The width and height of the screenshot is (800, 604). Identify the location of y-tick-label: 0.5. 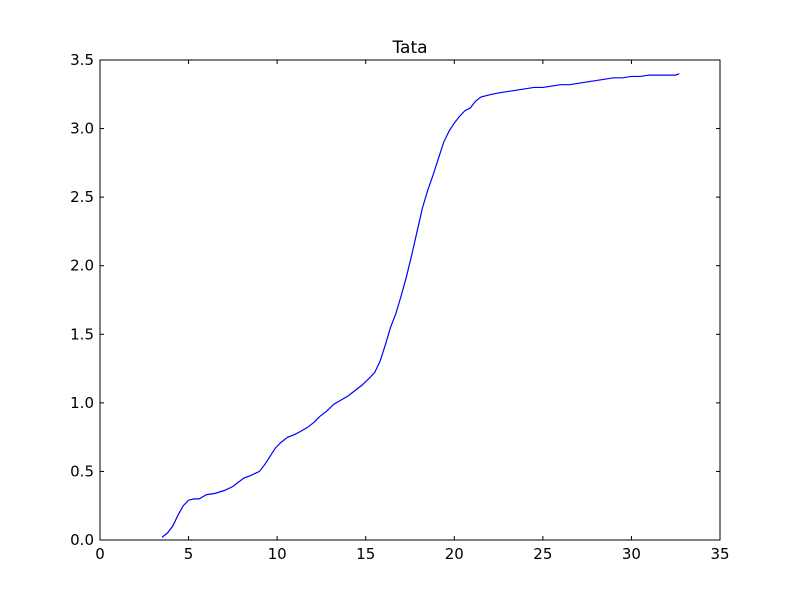
(82, 471).